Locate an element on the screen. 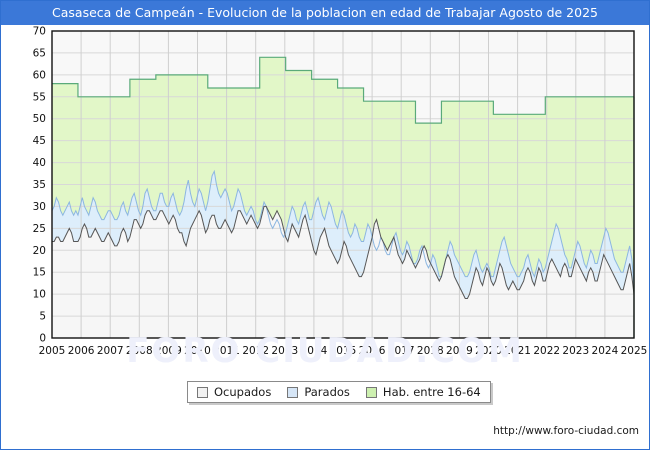 This screenshot has width=650, height=450. y-tick-label: 45 is located at coordinates (39, 141).